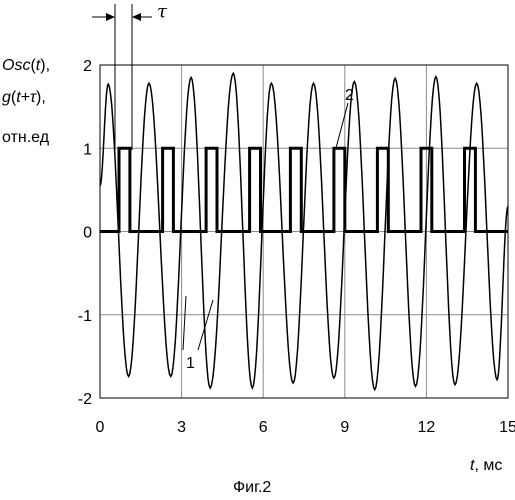 The width and height of the screenshot is (515, 500). I want to click on x-tick-label-12: 12, so click(427, 427).